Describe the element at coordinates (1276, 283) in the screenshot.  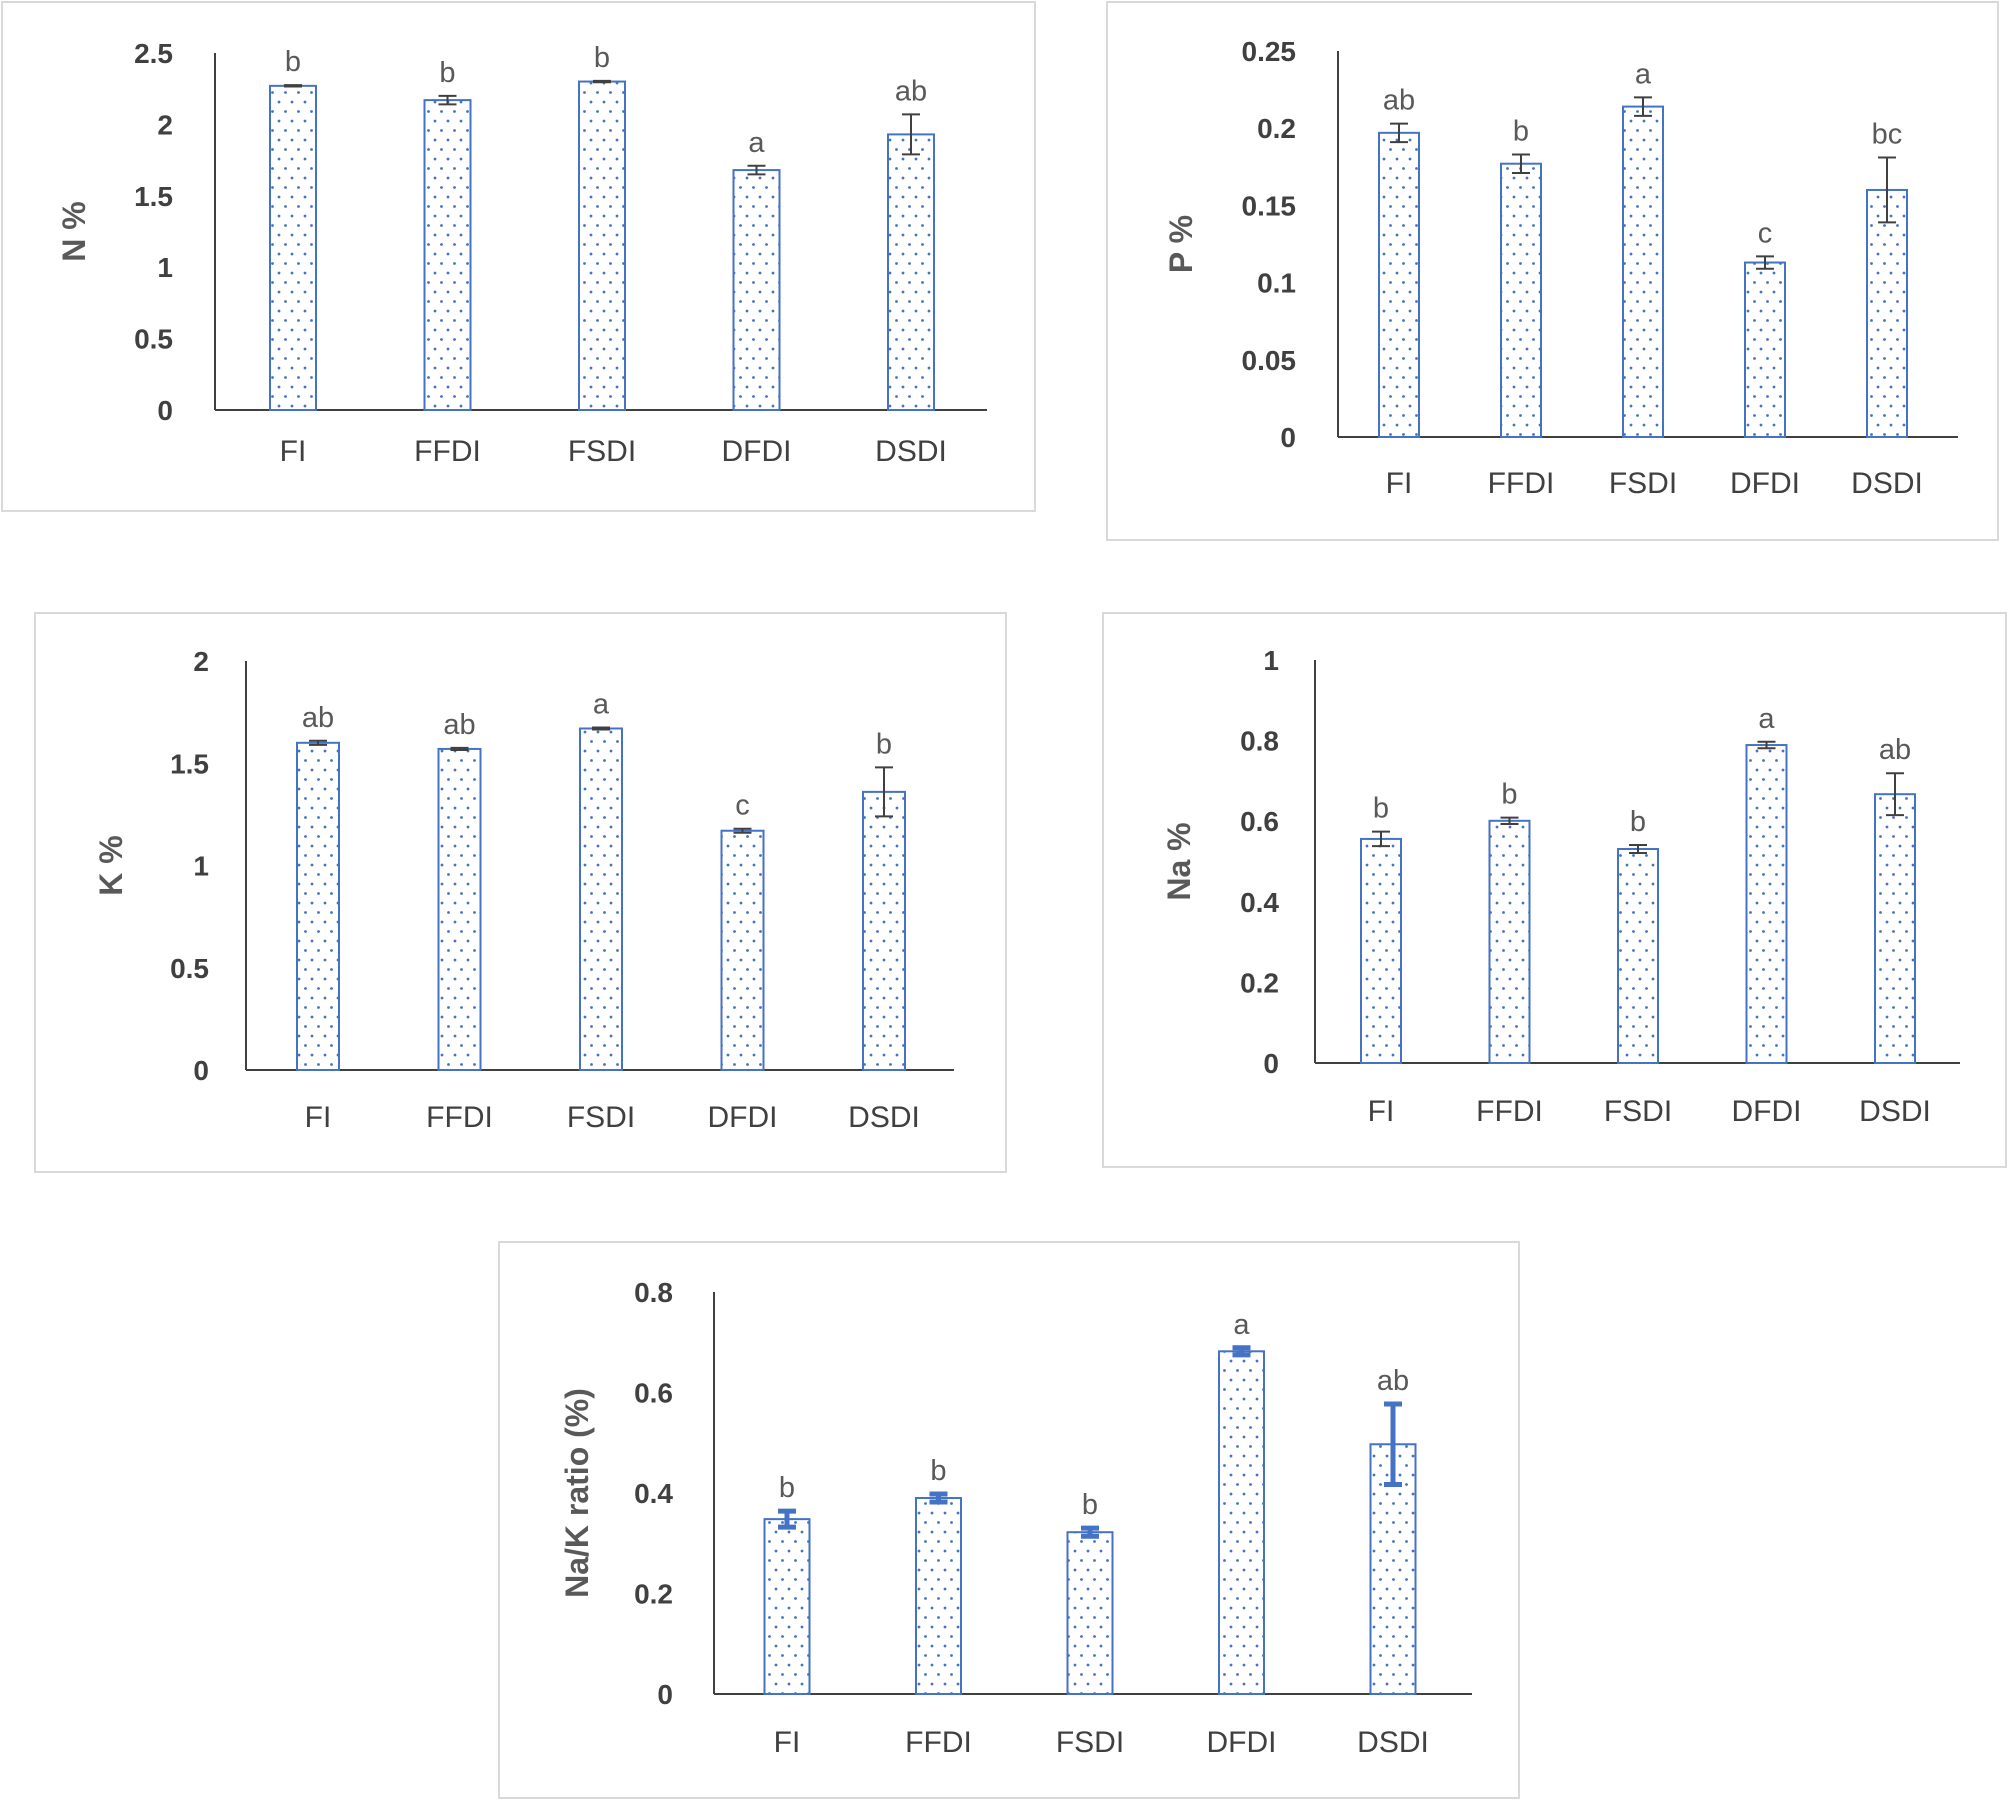
I see `y-tick-label: 0.1` at that location.